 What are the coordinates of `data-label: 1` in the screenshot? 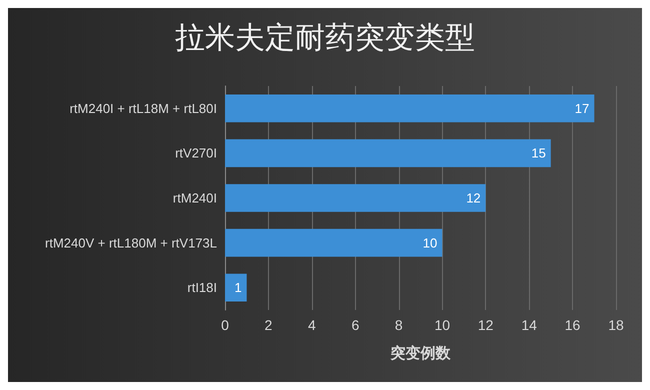 It's located at (238, 288).